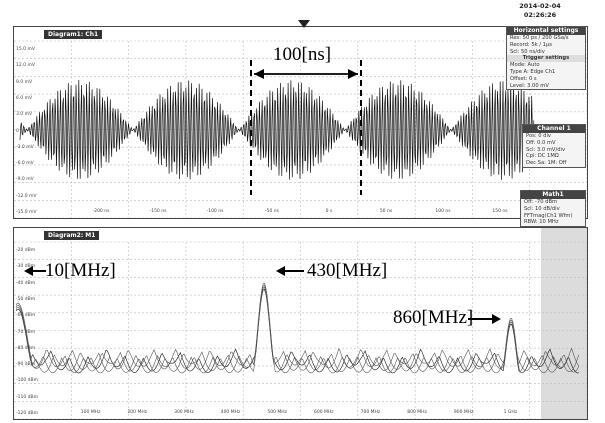  Describe the element at coordinates (215, 211) in the screenshot. I see `x-tick-label: -100 ns` at that location.